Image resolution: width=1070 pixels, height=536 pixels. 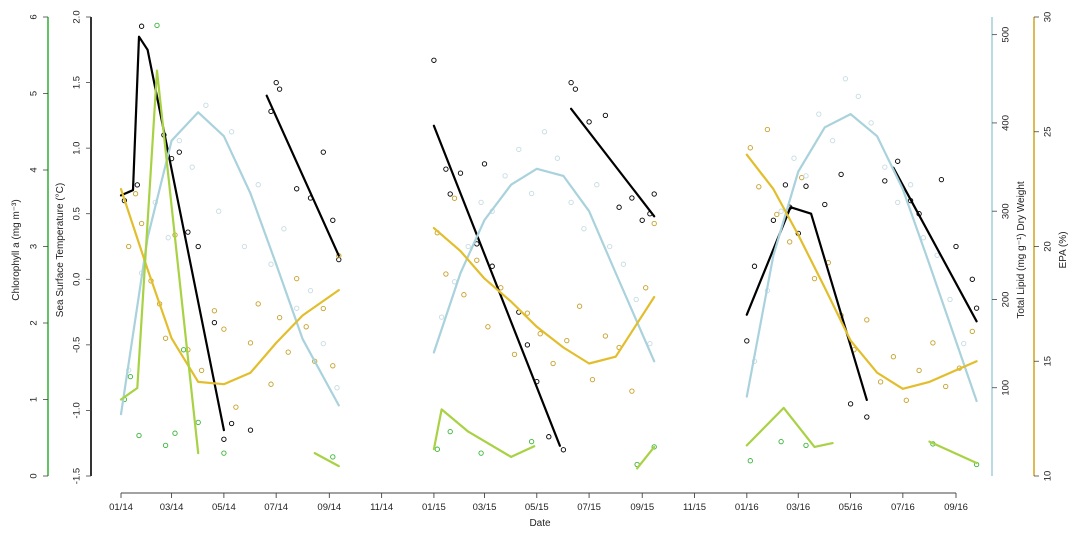 I want to click on x-tick-label: 03/14, so click(x=172, y=507).